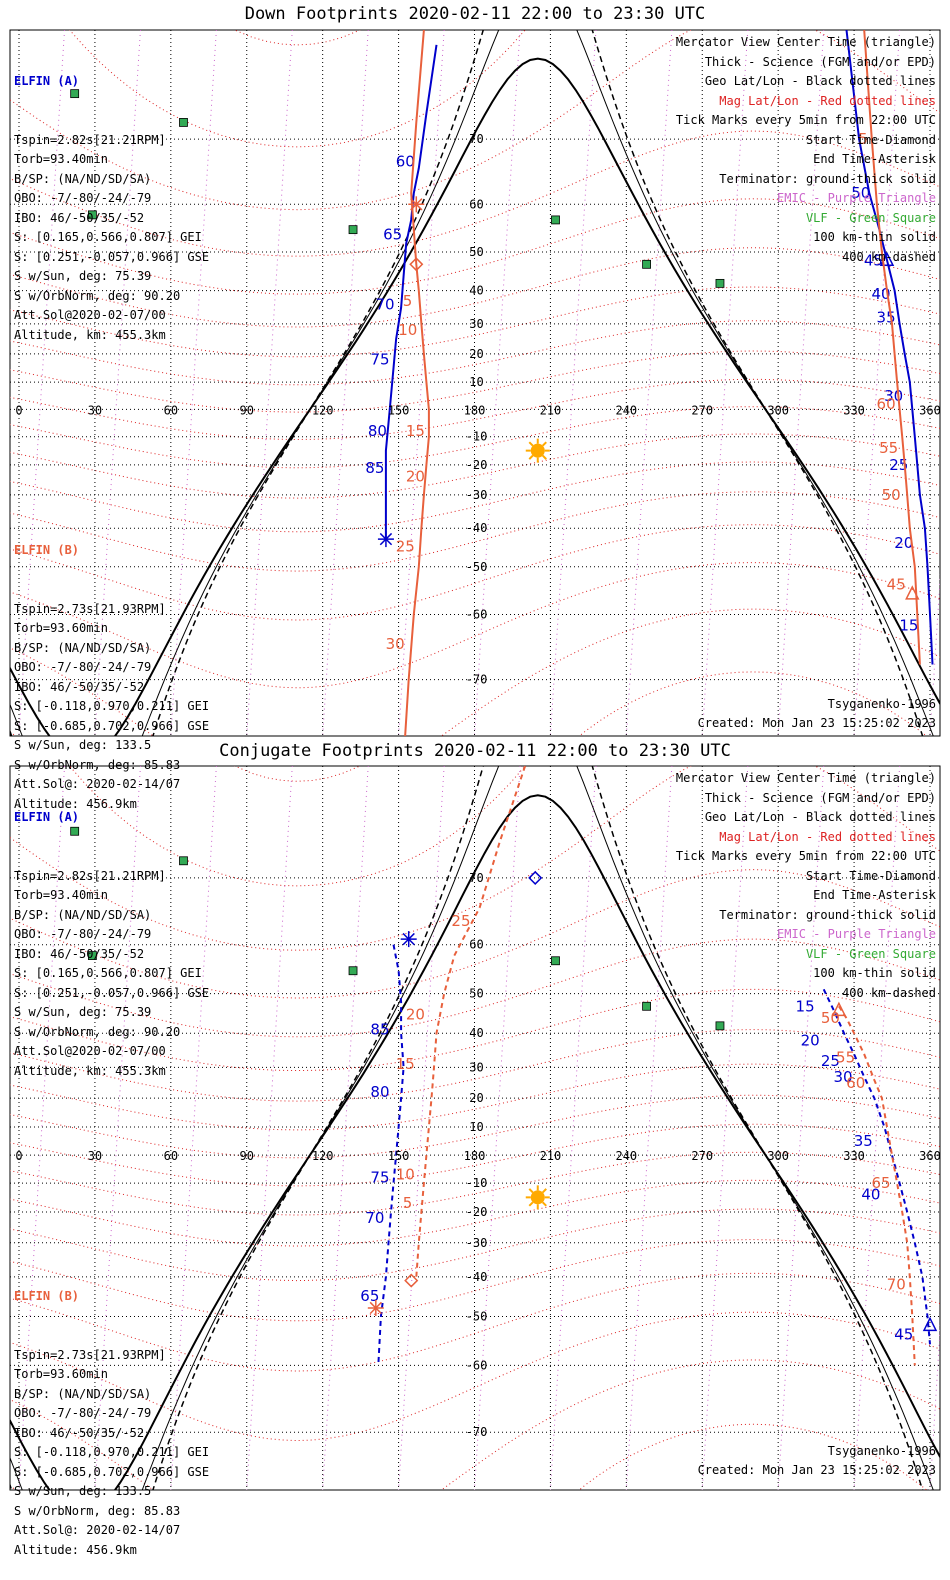  Describe the element at coordinates (95, 1156) in the screenshot. I see `lon-tick-label: 30` at that location.